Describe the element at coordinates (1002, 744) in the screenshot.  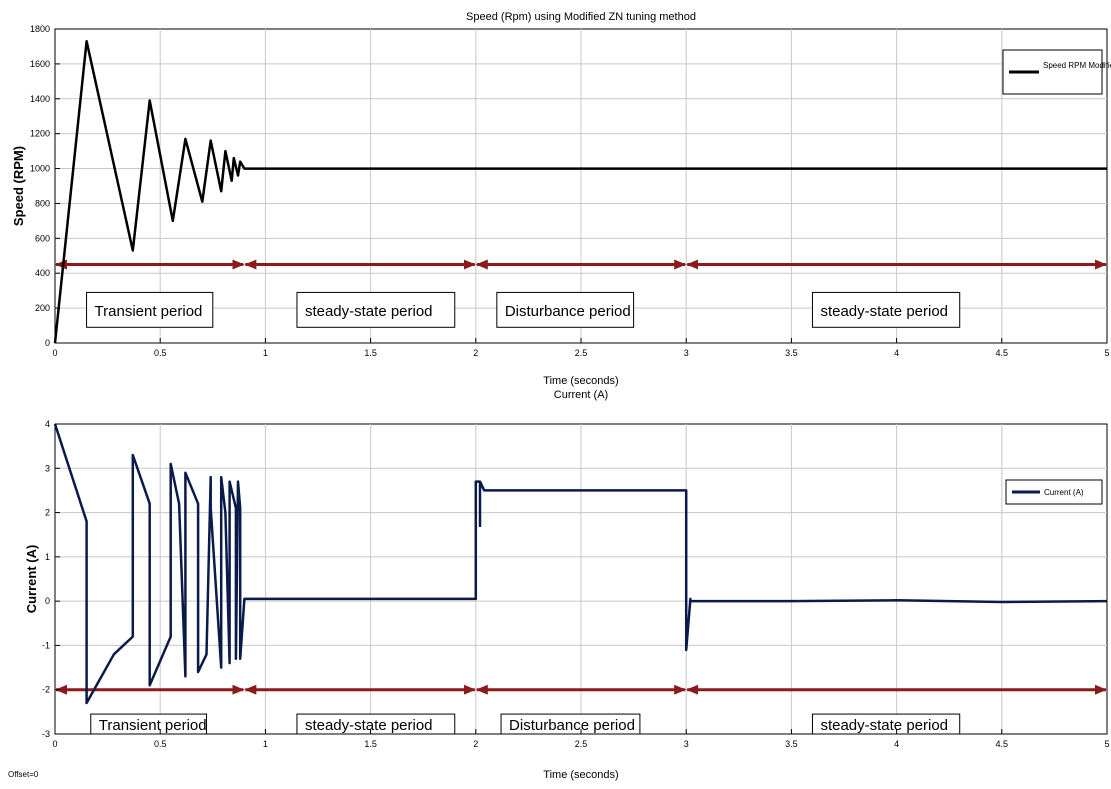
I see `current-x-tick-label: 4.5` at that location.